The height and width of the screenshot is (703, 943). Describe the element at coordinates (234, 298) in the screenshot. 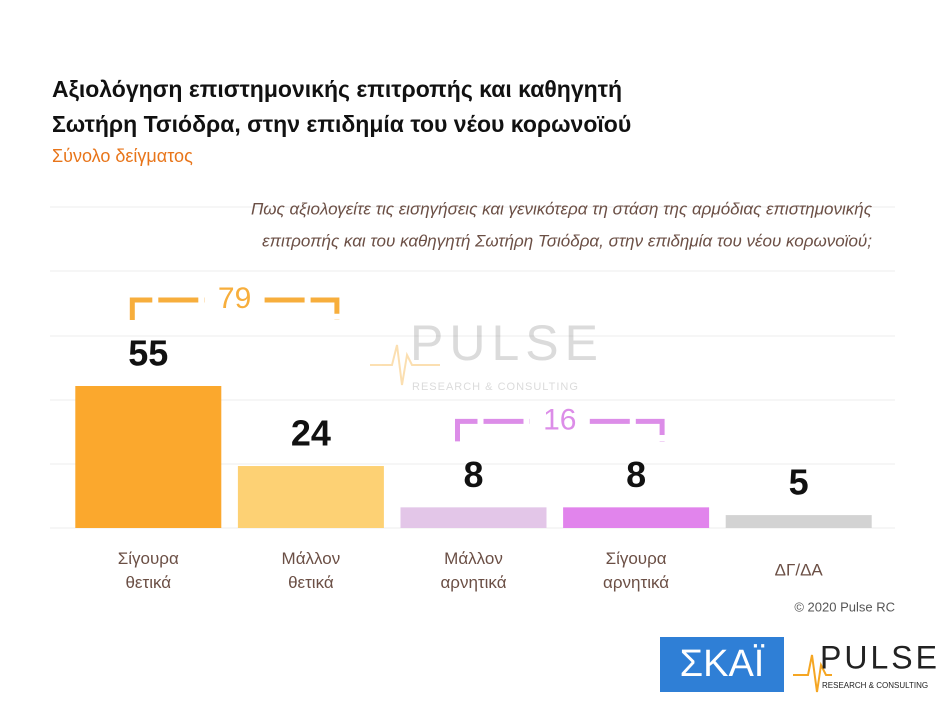

I see `group-label: 79` at that location.